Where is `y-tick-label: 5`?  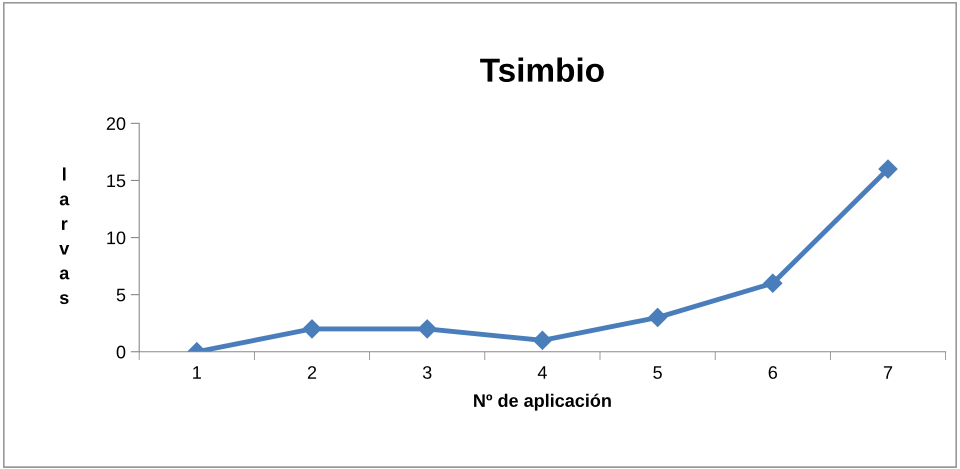
y-tick-label: 5 is located at coordinates (121, 295).